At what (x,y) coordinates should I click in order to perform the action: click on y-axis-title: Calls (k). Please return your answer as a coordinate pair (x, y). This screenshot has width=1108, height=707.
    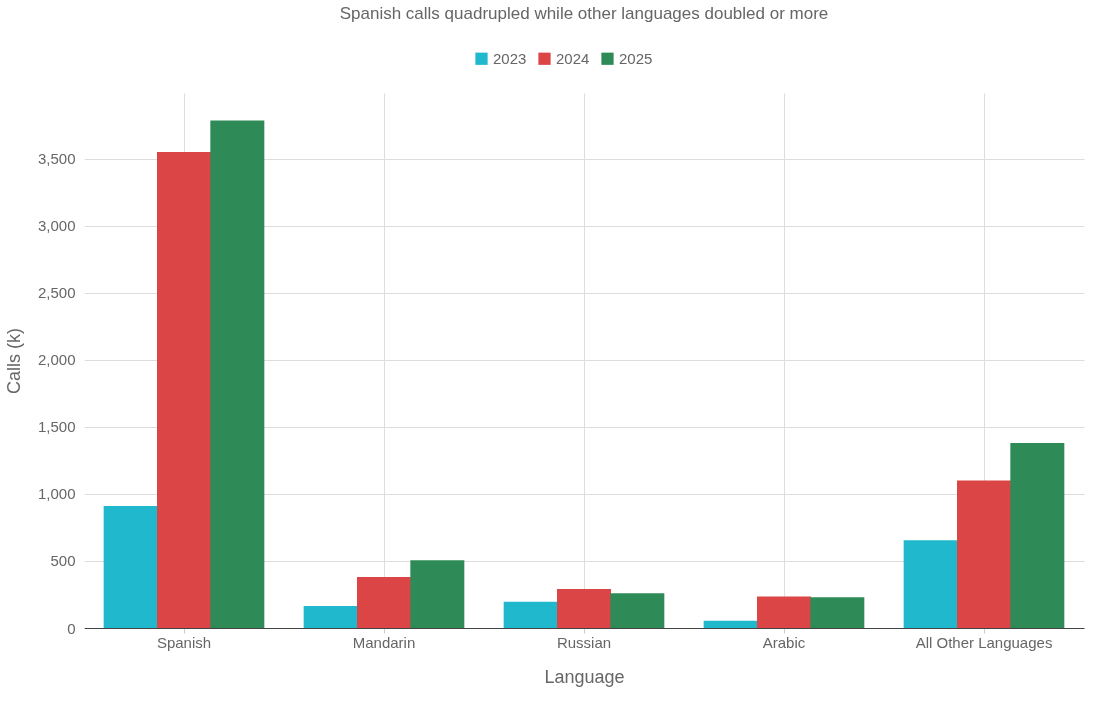
    Looking at the image, I should click on (13, 361).